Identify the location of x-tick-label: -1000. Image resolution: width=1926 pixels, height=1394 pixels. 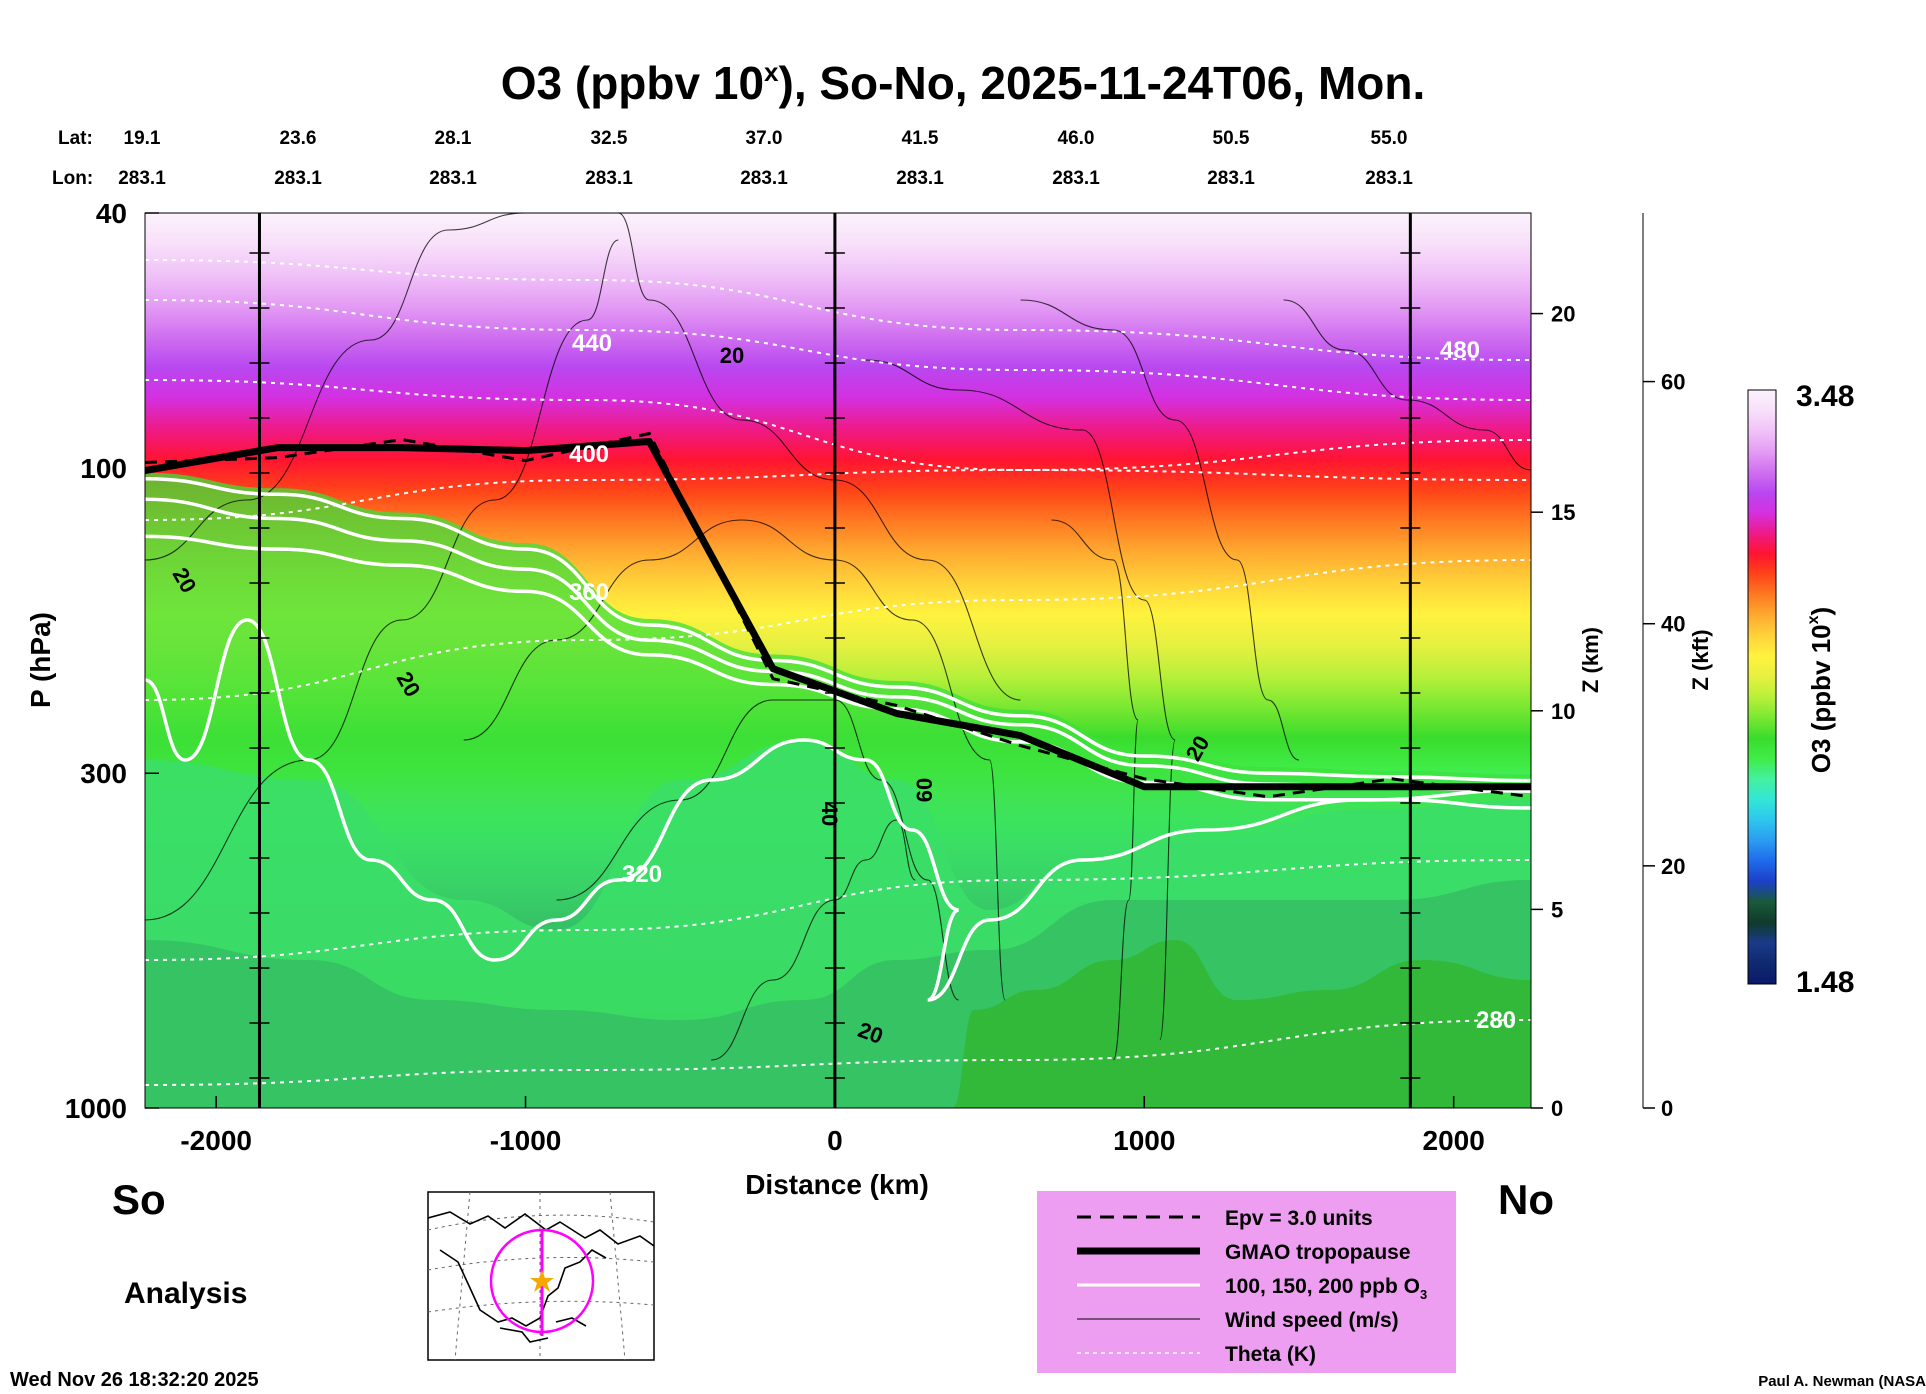
(526, 1140).